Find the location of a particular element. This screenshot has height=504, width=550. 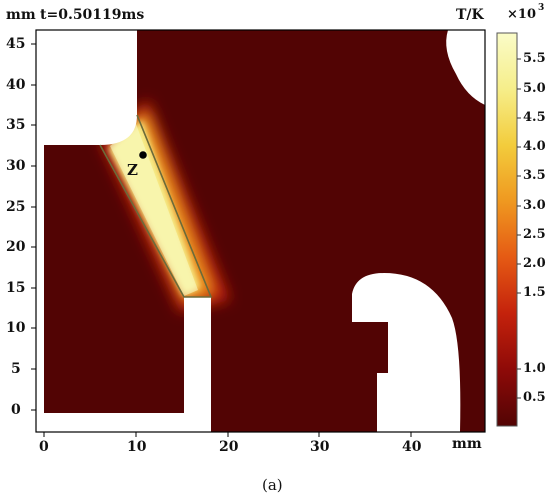

colorbar-tick-label: 4.5 is located at coordinates (534, 117).